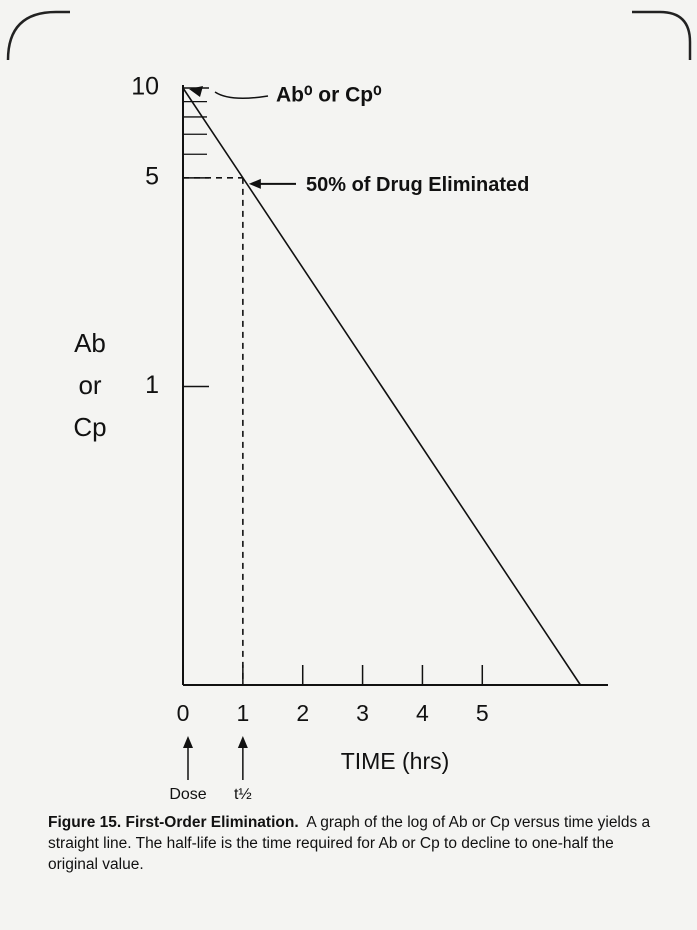 This screenshot has width=697, height=930. What do you see at coordinates (241, 95) in the screenshot?
I see `annotation-arrow` at bounding box center [241, 95].